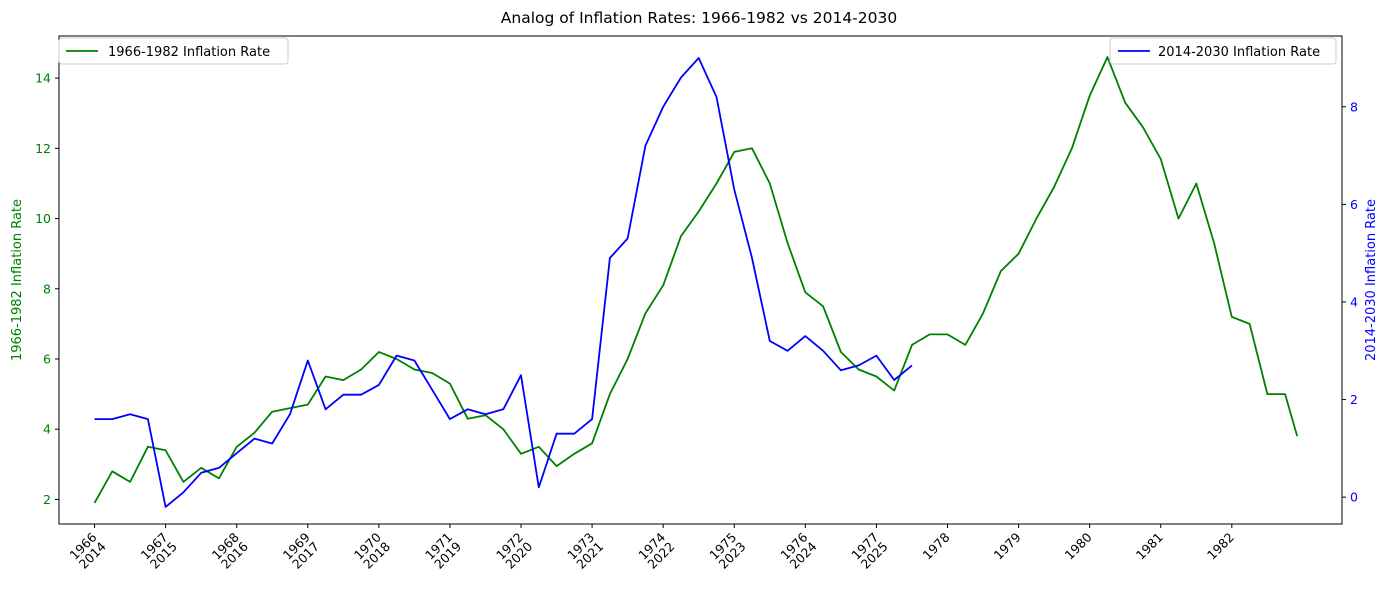 This screenshot has height=594, width=1390. Describe the element at coordinates (189, 52) in the screenshot. I see `legend-left-label: 1966-1982 Inflation Rate` at that location.